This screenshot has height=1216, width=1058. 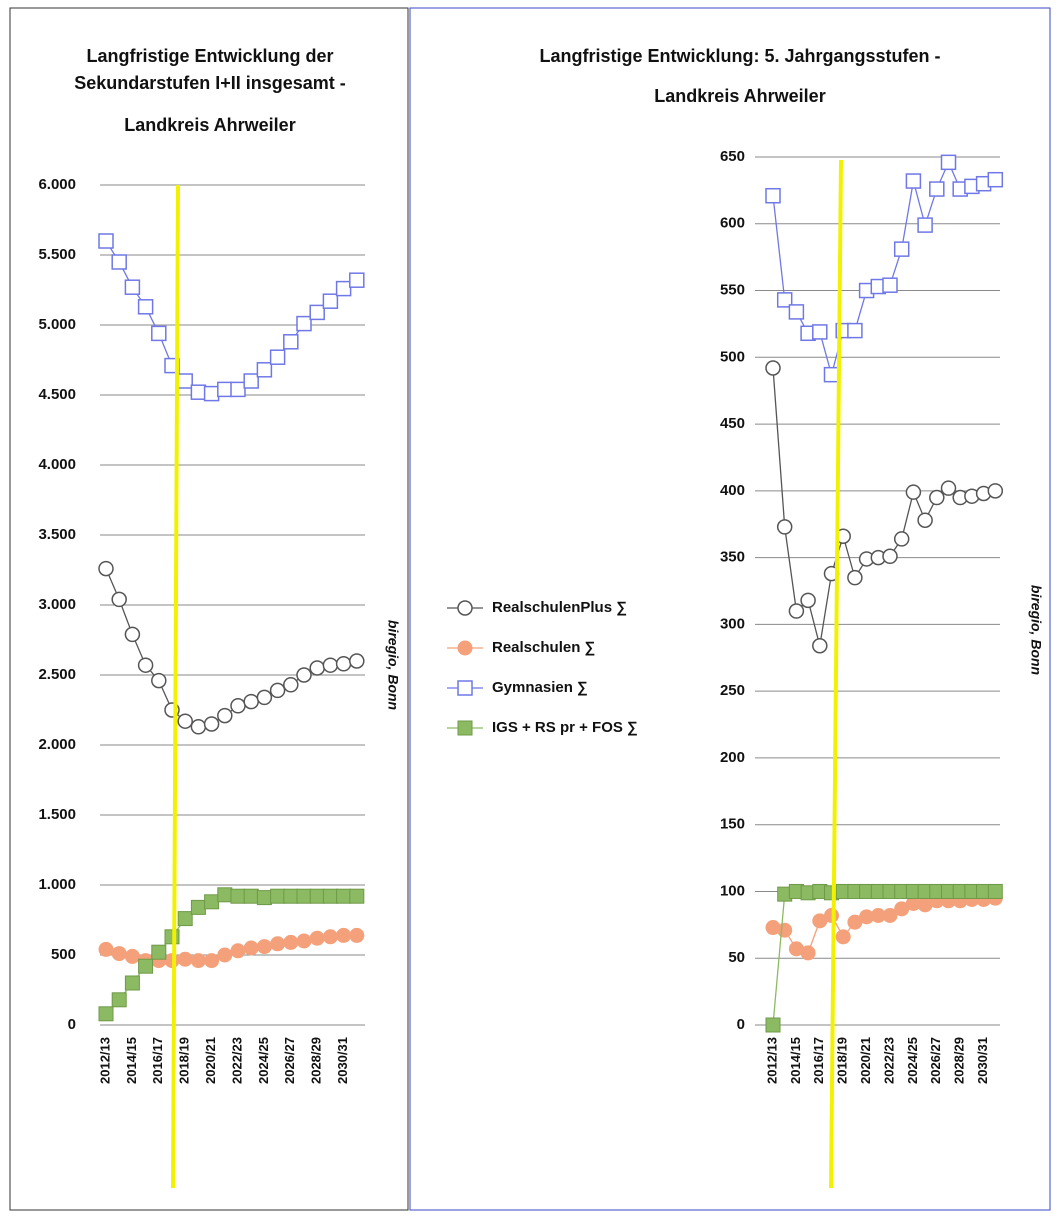 I want to click on x-tick-label: 2012/13, so click(x=104, y=1060).